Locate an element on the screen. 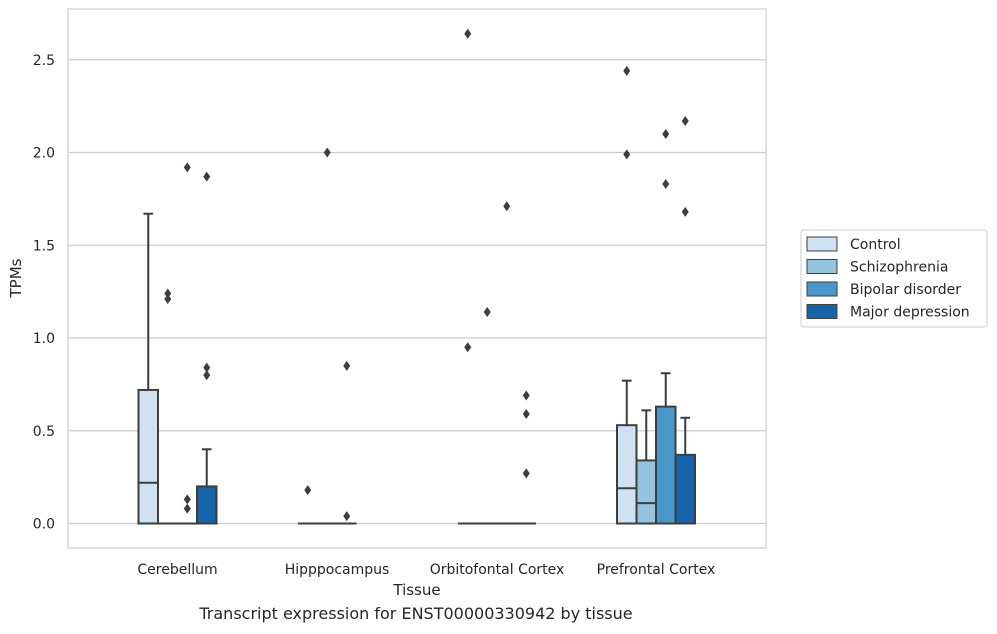  x-tick-label: Cerebellum is located at coordinates (177, 570).